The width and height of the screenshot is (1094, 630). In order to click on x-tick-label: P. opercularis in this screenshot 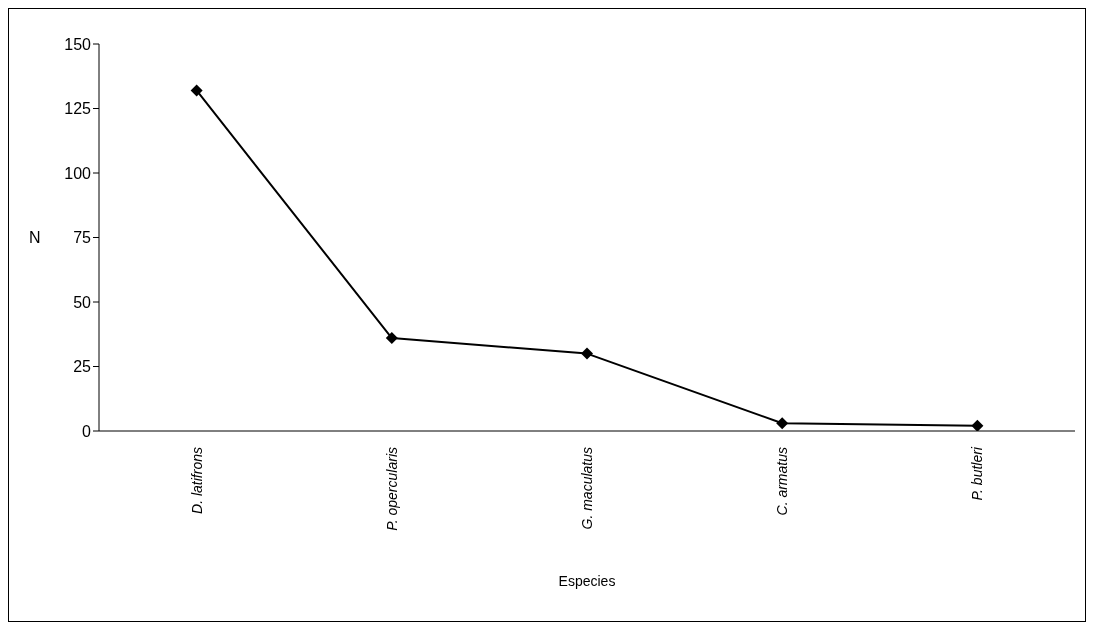, I will do `click(391, 489)`.